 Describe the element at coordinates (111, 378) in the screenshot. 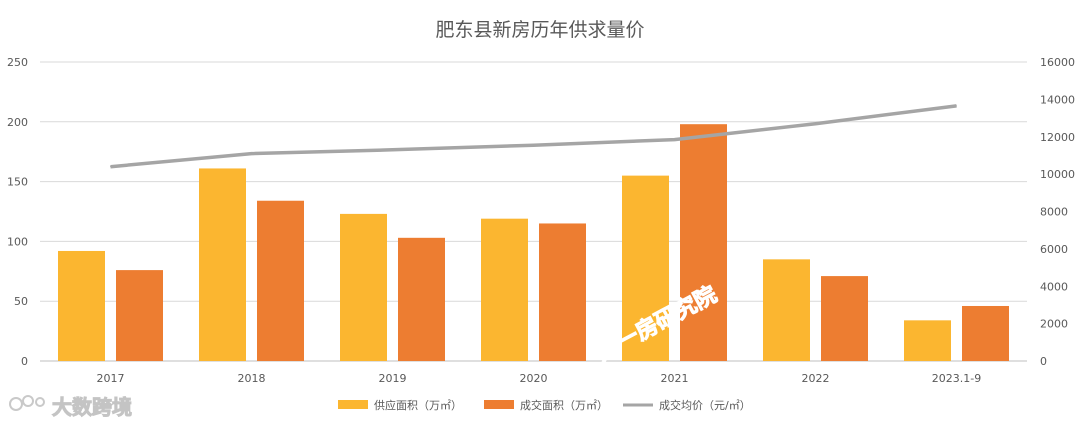

I see `x-tick-label: 2017` at that location.